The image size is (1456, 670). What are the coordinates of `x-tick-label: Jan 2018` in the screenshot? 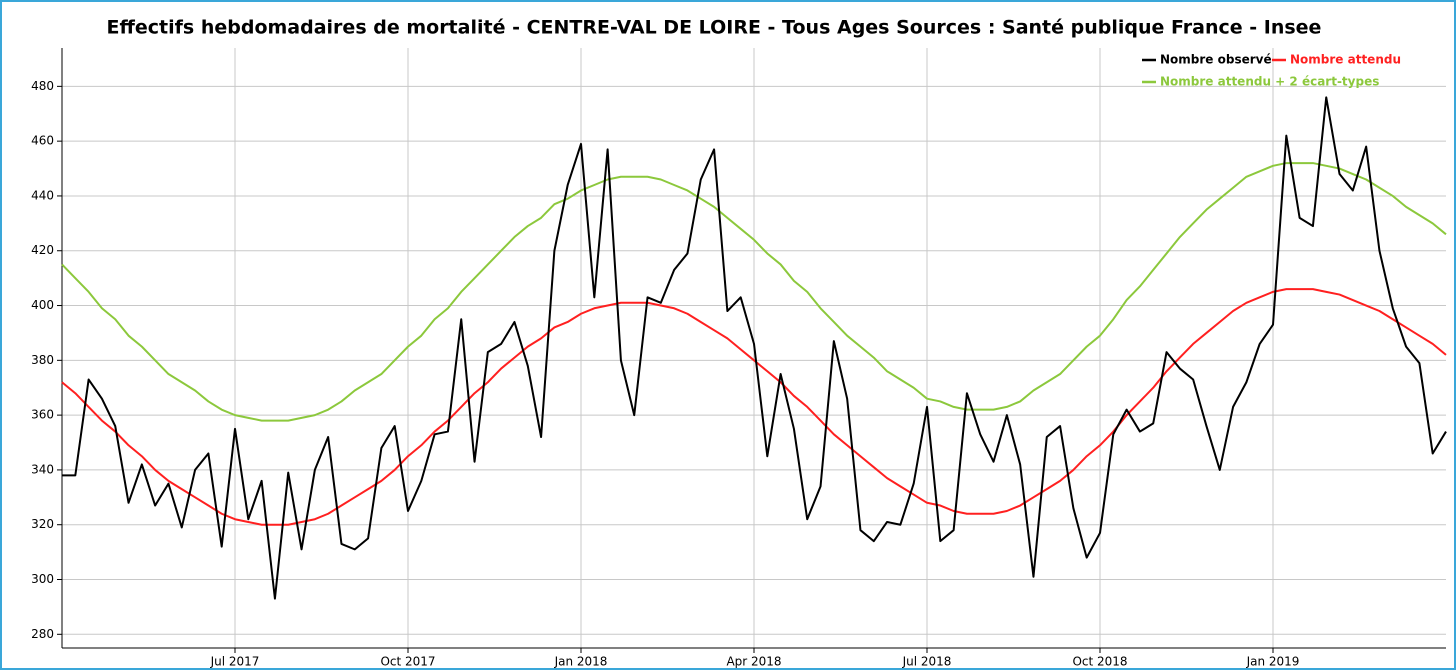 It's located at (581, 662).